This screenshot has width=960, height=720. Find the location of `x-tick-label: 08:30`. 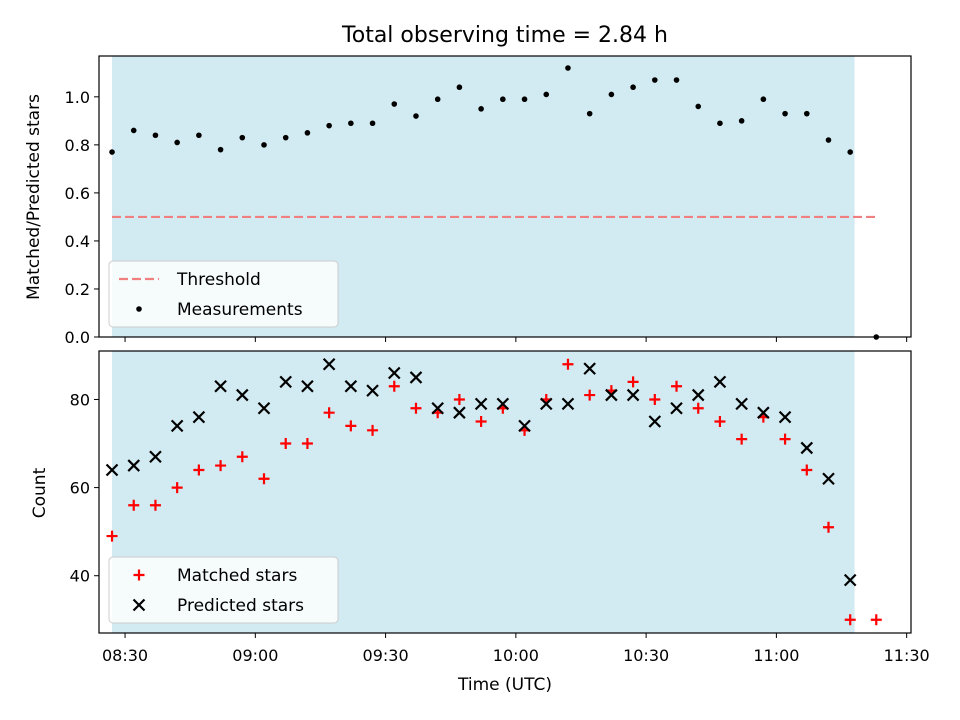

x-tick-label: 08:30 is located at coordinates (125, 655).